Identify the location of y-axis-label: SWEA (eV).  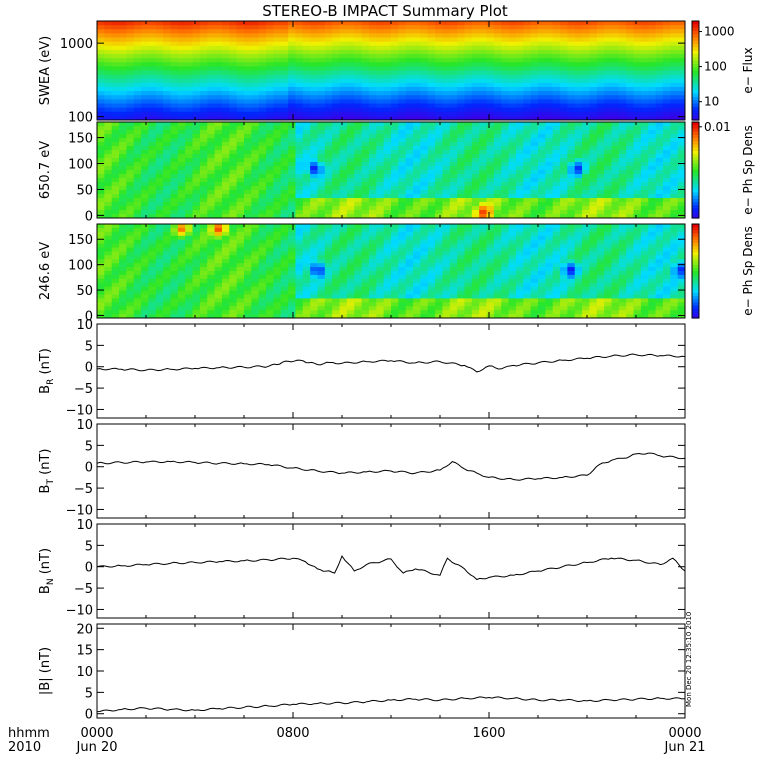
(45, 70).